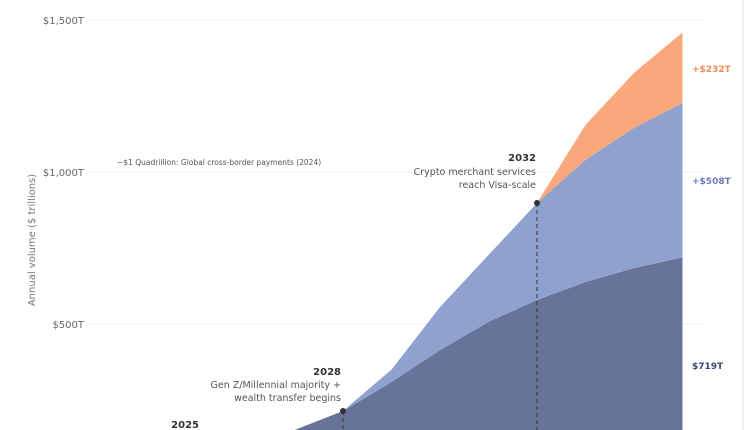 The height and width of the screenshot is (430, 750). I want to click on y-axis-label: Annual volume ($ trillions), so click(32, 240).